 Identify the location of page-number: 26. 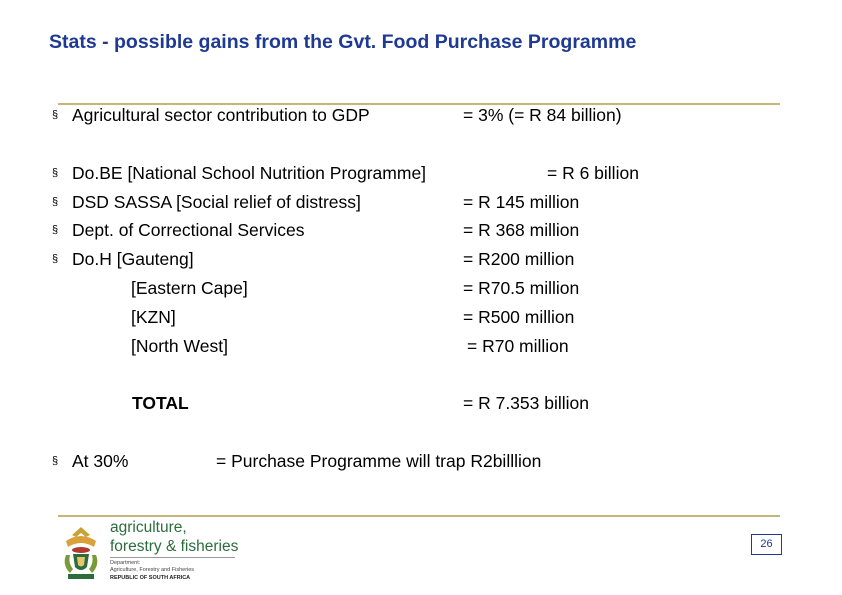
(766, 544).